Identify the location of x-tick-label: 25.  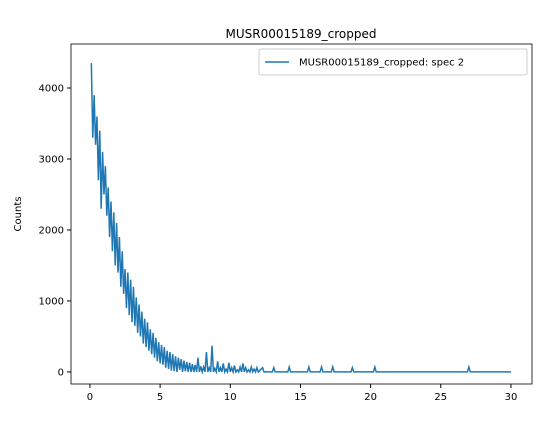
(440, 397).